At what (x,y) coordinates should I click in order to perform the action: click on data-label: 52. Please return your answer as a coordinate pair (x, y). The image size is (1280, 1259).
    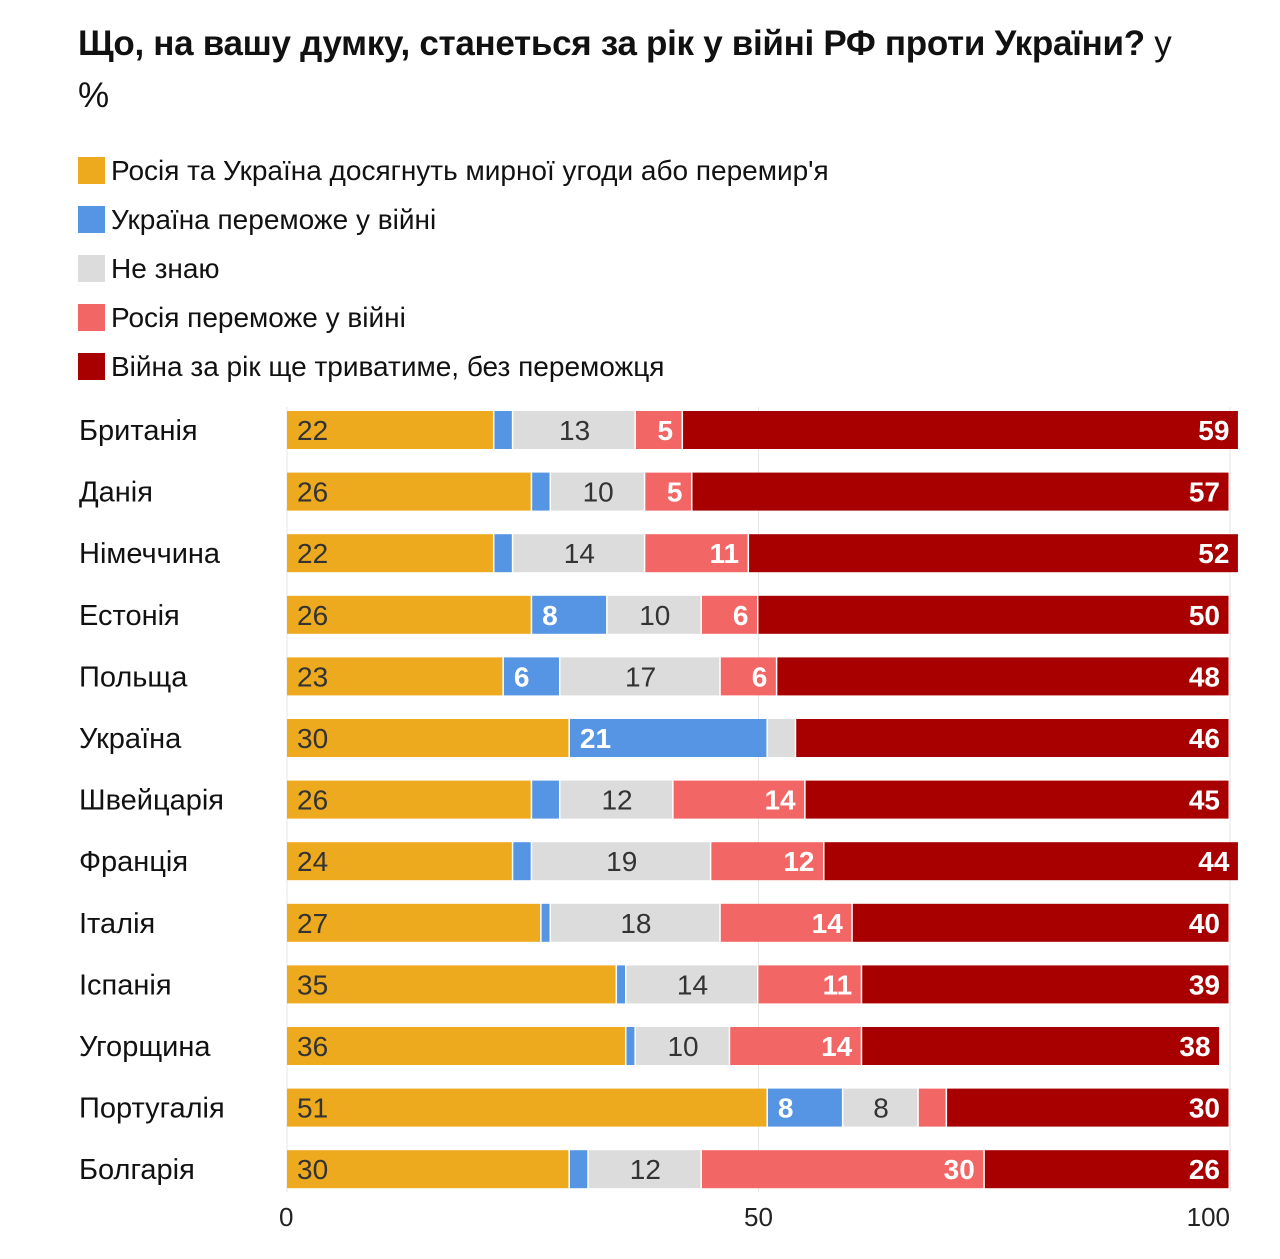
    Looking at the image, I should click on (1213, 553).